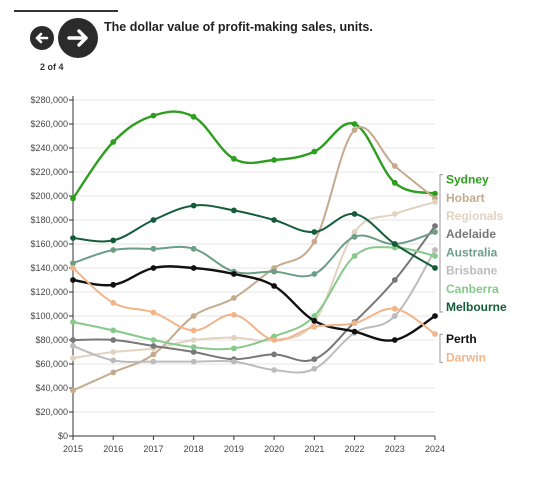 Image resolution: width=536 pixels, height=478 pixels. Describe the element at coordinates (465, 198) in the screenshot. I see `legend-label-hobart: Hobart` at that location.